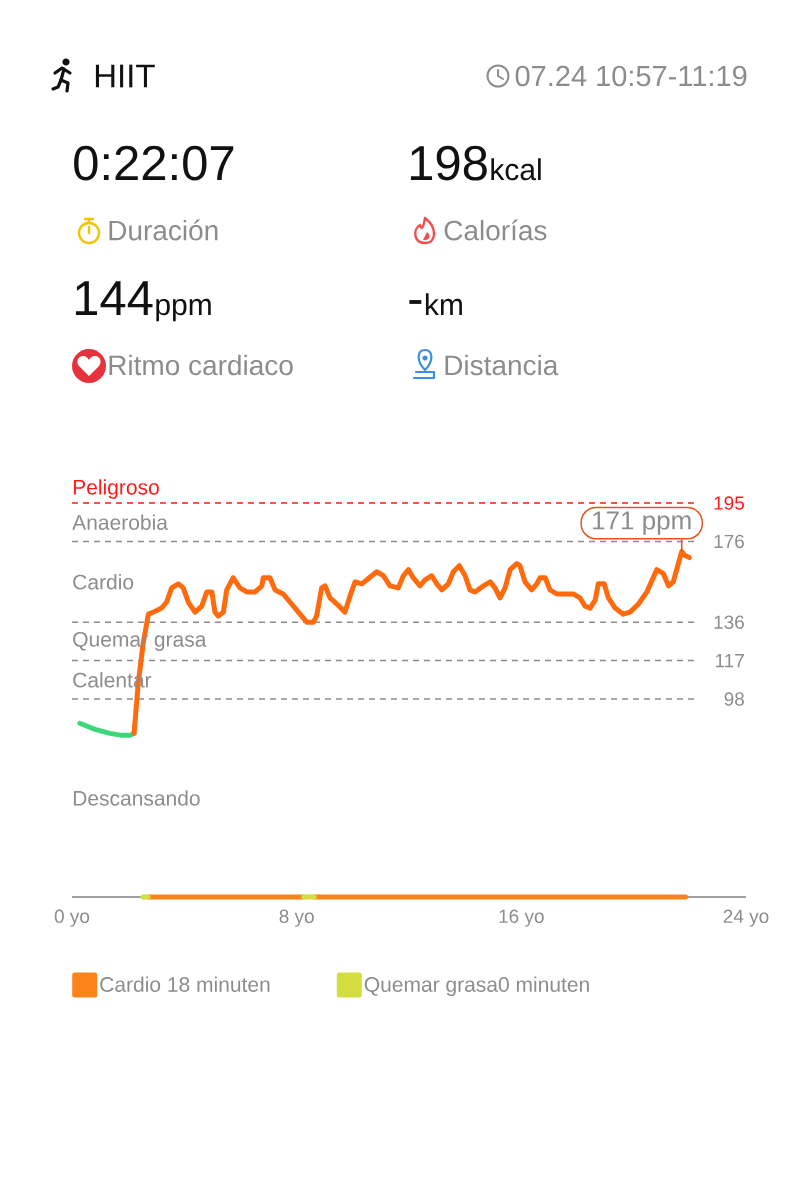 The height and width of the screenshot is (1200, 812). I want to click on x-tick-label: 0 yo, so click(72, 918).